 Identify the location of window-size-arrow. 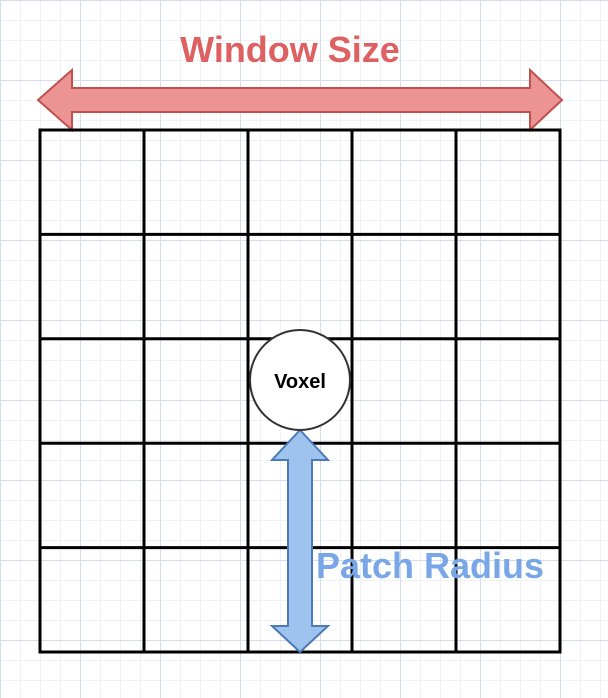
(300, 100).